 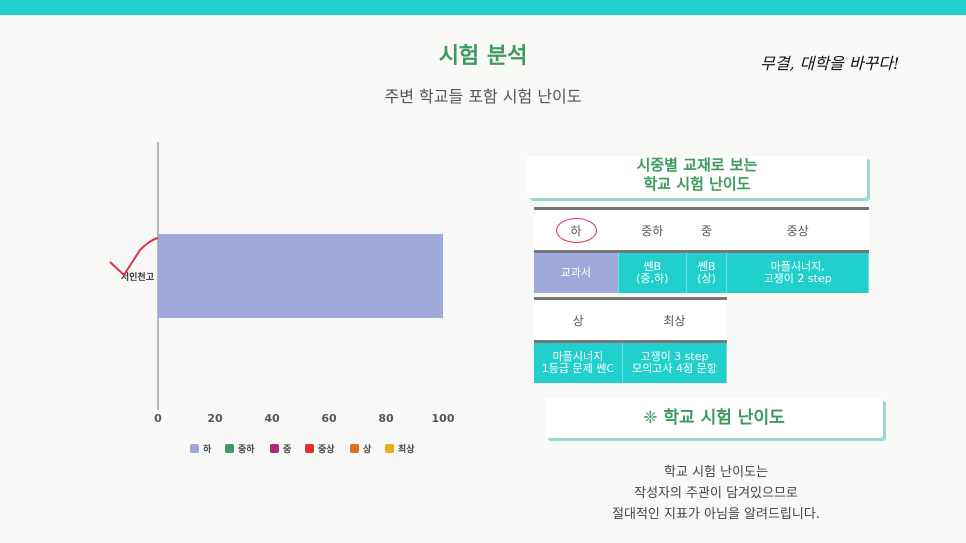 What do you see at coordinates (697, 165) in the screenshot?
I see `card-title-line1: 시중별 교재로 보는` at bounding box center [697, 165].